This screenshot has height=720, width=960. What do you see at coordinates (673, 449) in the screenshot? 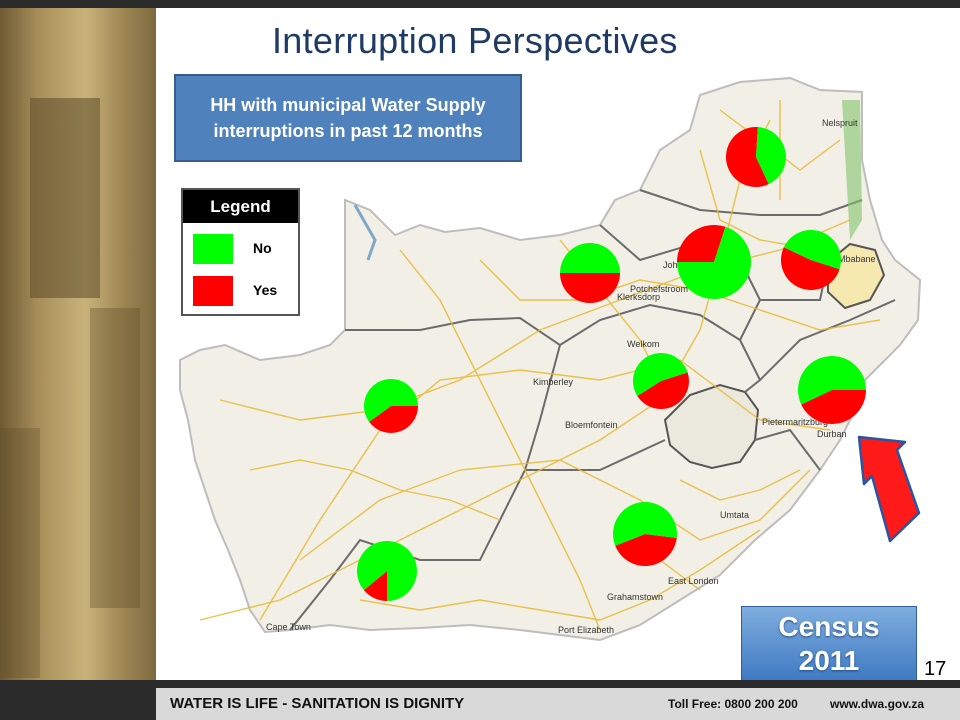
I see `province-border-ec` at bounding box center [673, 449].